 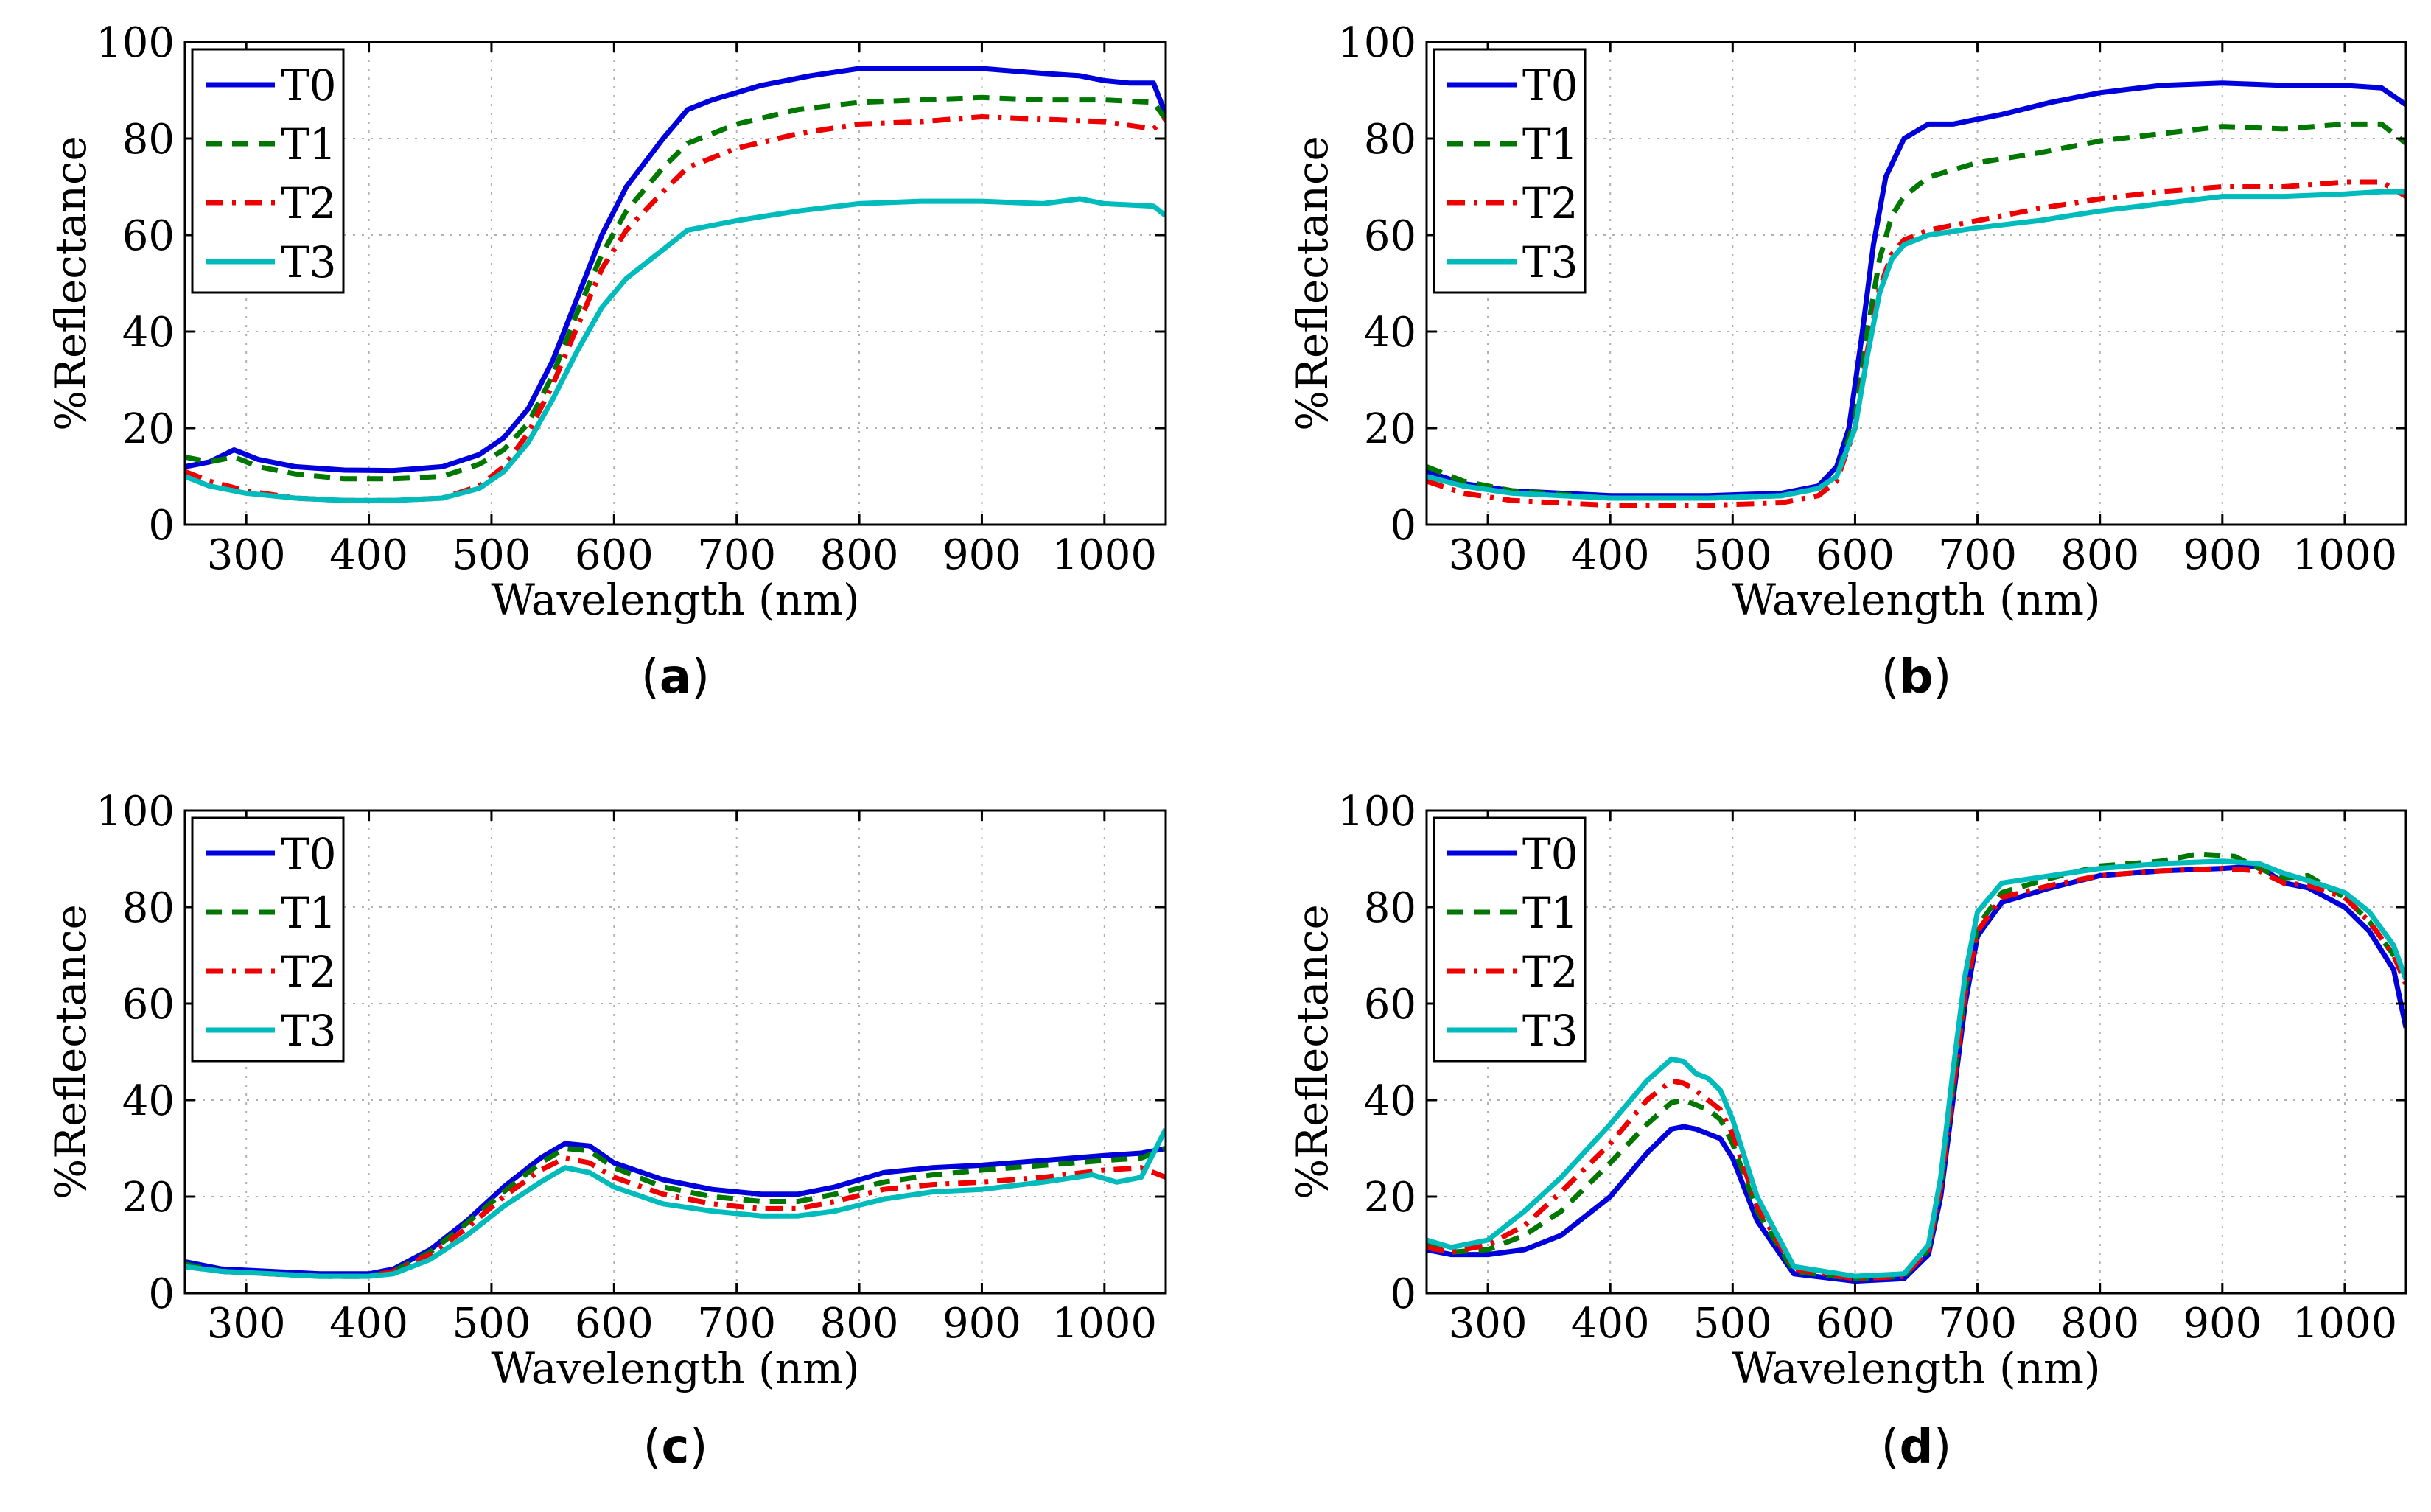 I want to click on panel-caption-c: (c), so click(x=675, y=1447).